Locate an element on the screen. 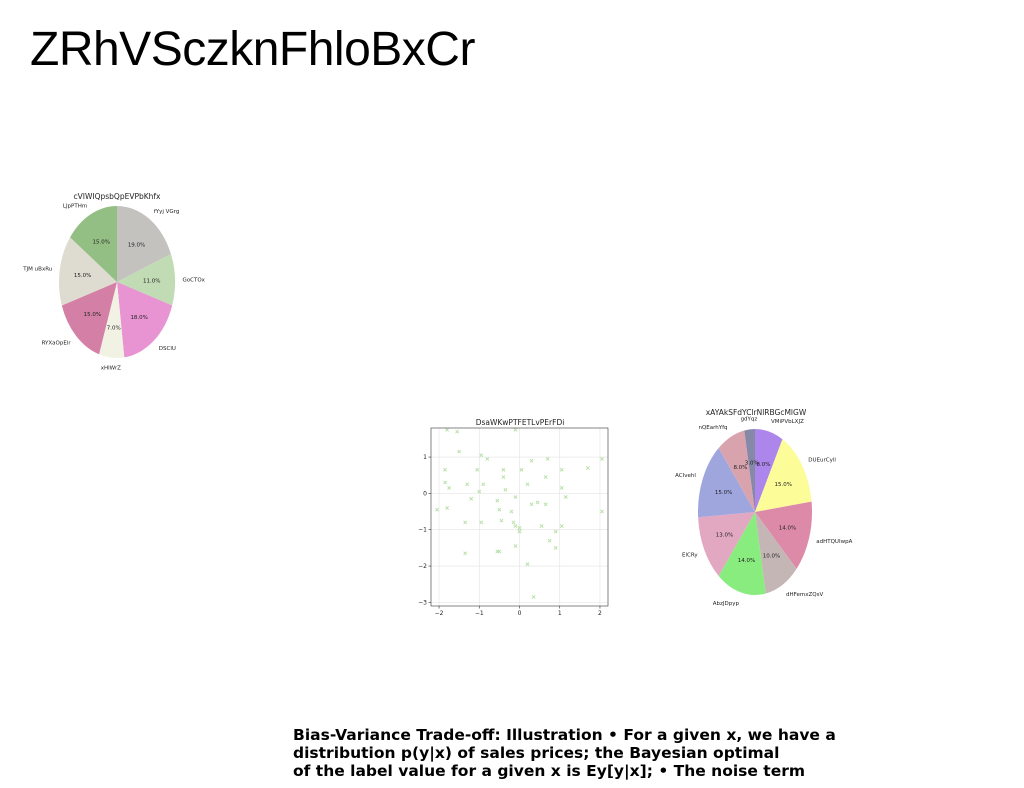  scatter-y-tick-label: 1 is located at coordinates (425, 457).